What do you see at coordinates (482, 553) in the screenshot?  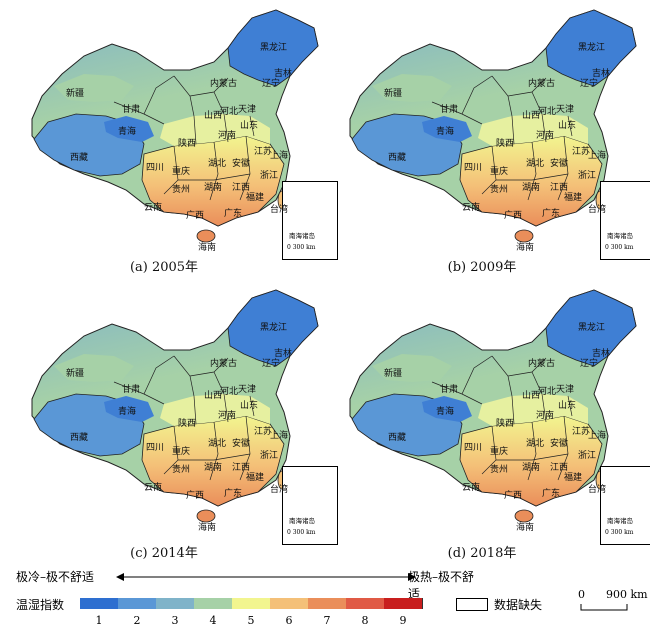 I see `panel-caption: (d) 2018年` at bounding box center [482, 553].